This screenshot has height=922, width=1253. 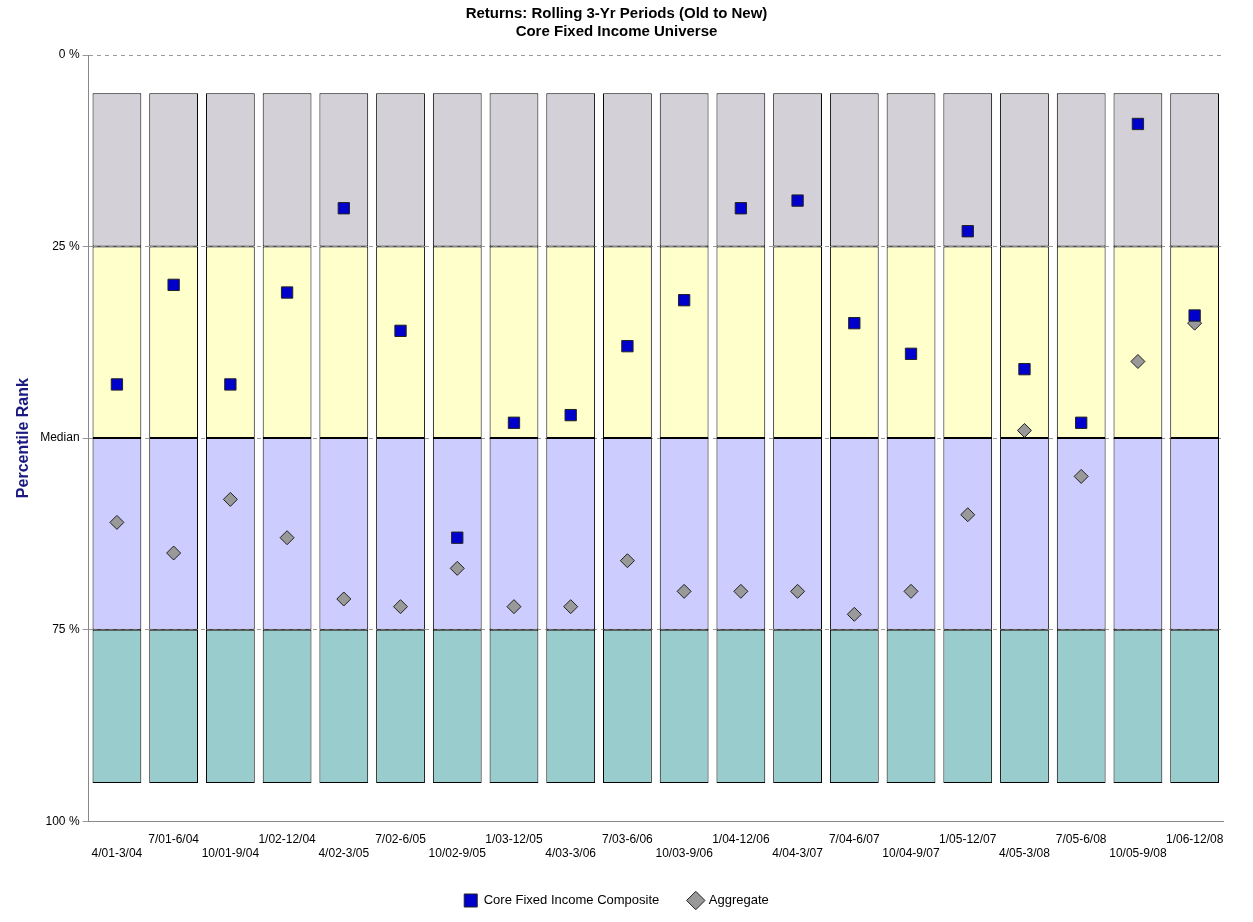 What do you see at coordinates (1194, 838) in the screenshot?
I see `x-tick-label: 1/06-12/08` at bounding box center [1194, 838].